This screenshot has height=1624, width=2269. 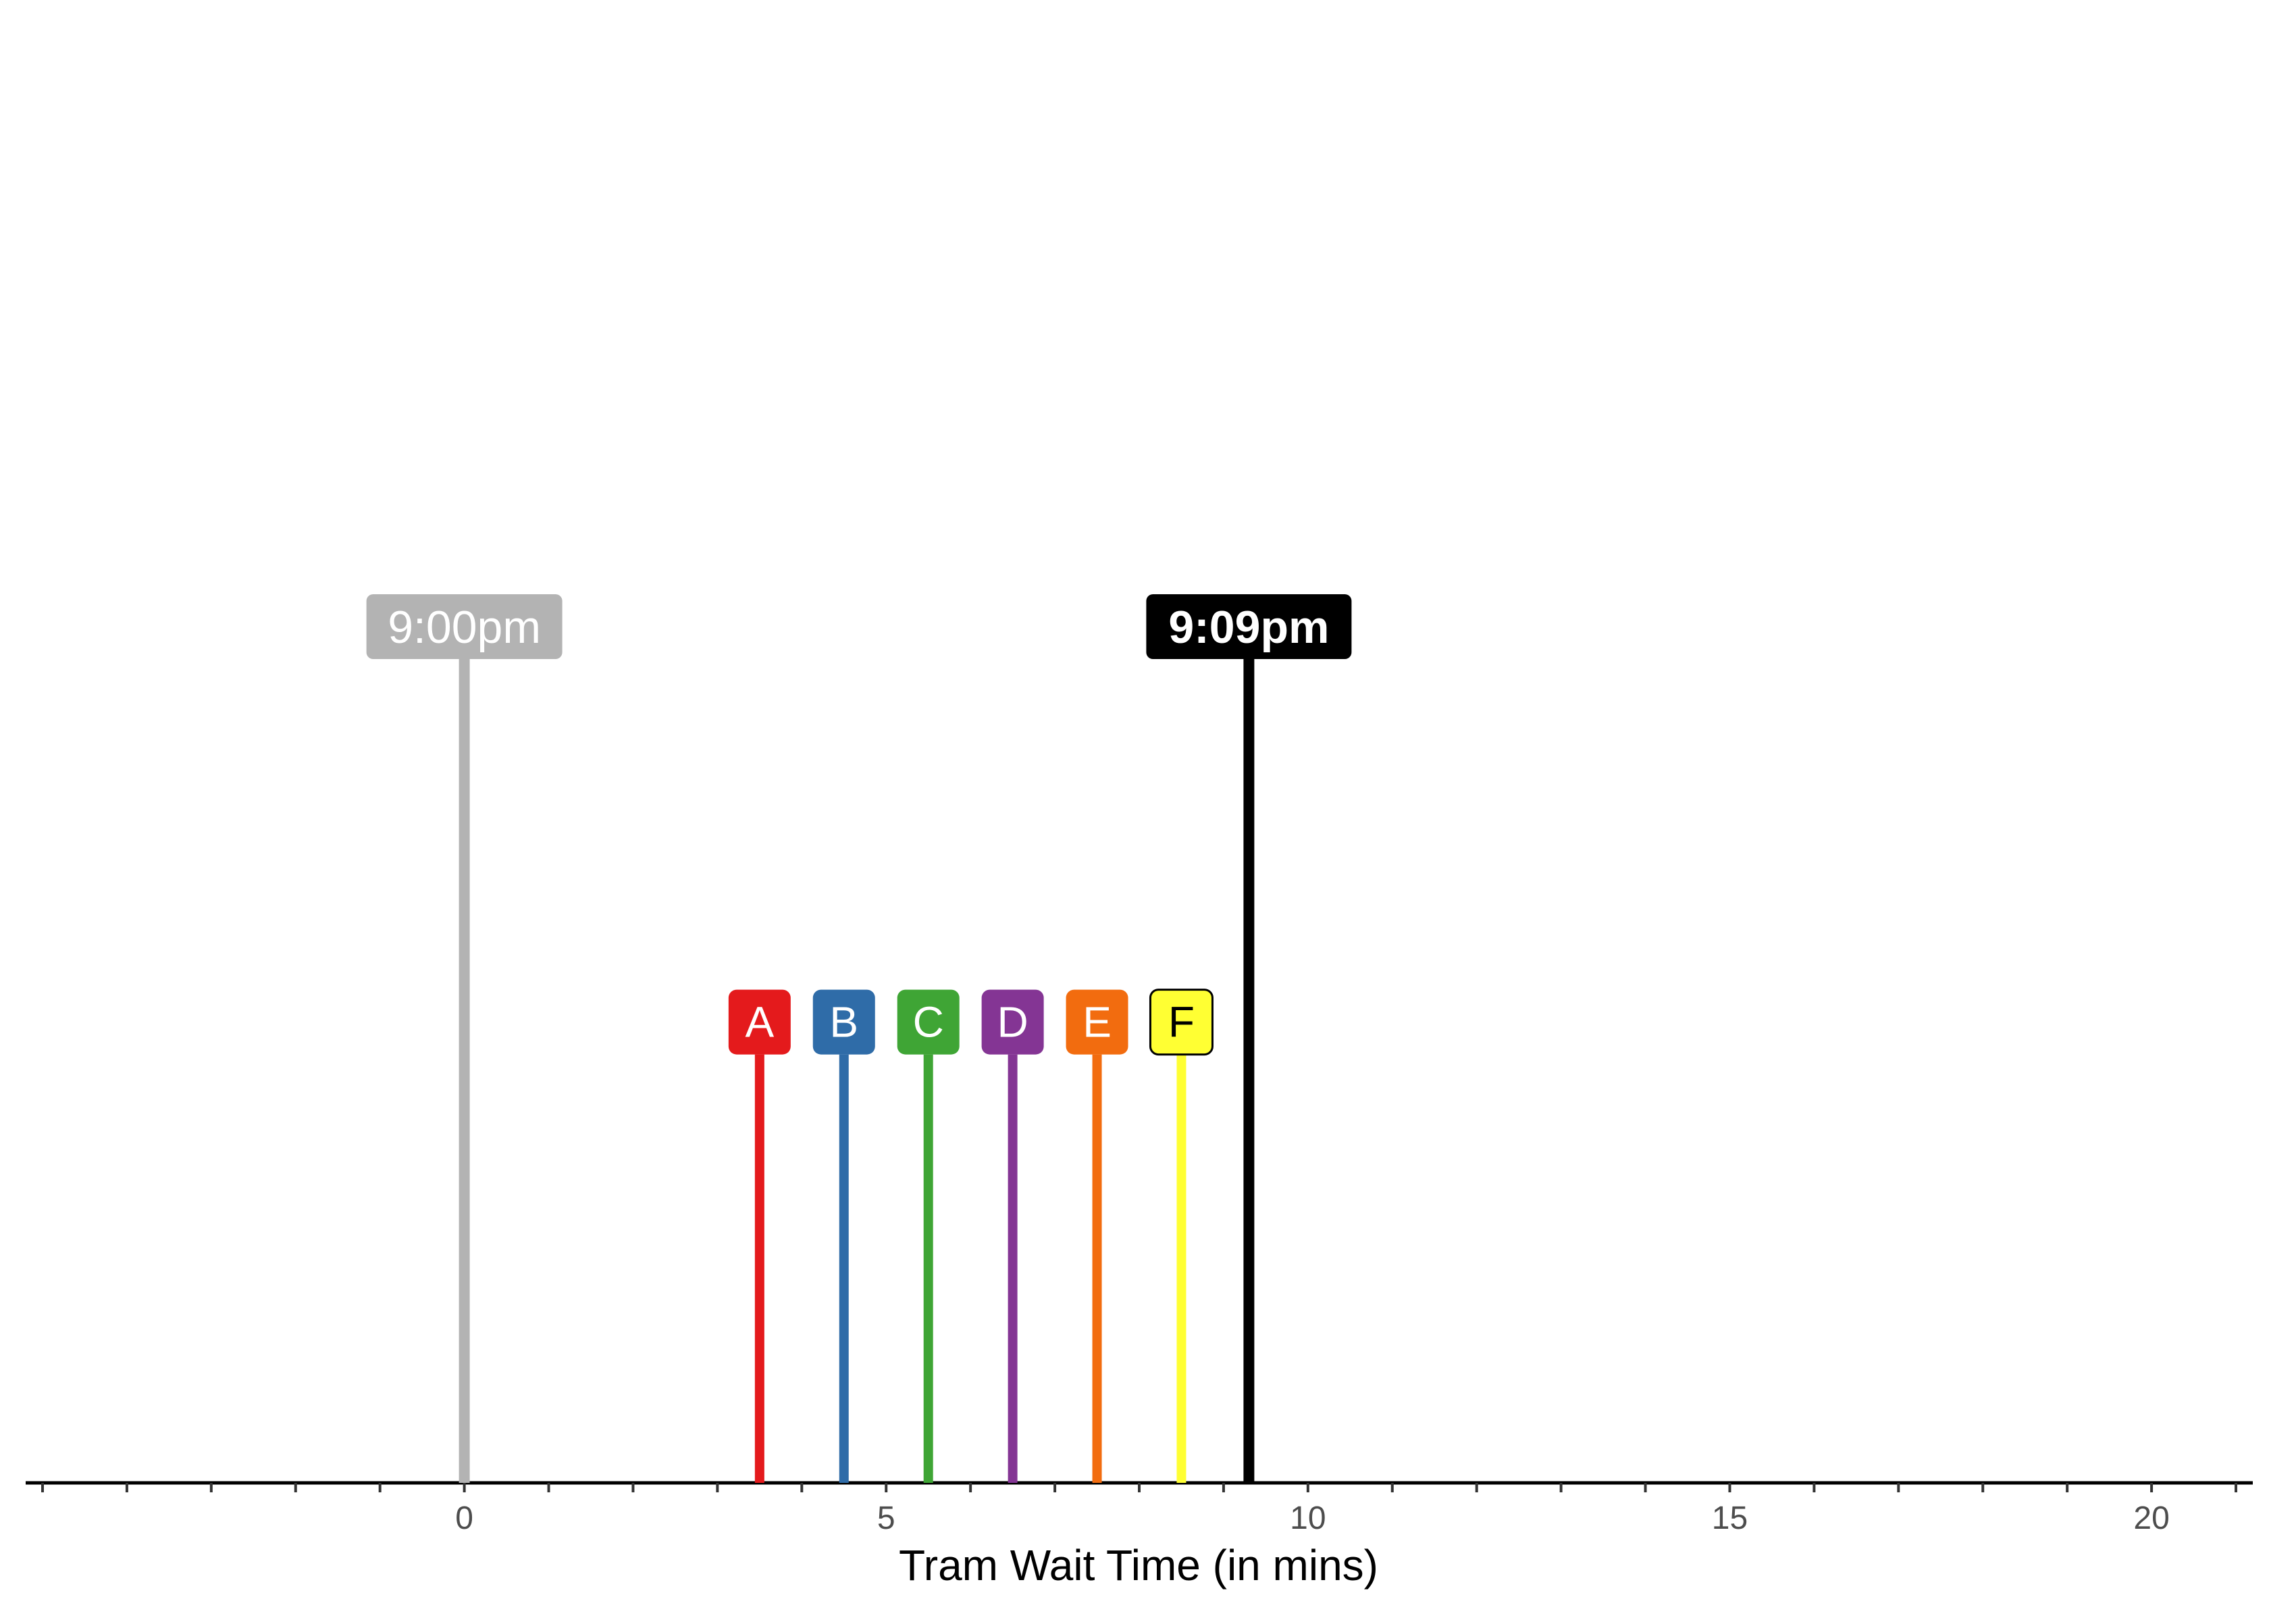 I want to click on tram-label-b: B, so click(x=844, y=1023).